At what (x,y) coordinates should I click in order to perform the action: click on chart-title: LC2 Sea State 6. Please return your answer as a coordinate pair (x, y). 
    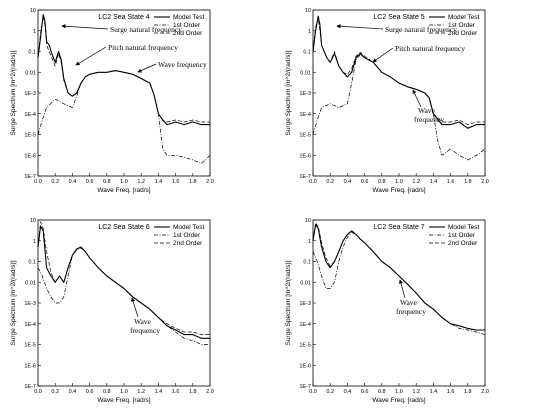
    Looking at the image, I should click on (123, 227).